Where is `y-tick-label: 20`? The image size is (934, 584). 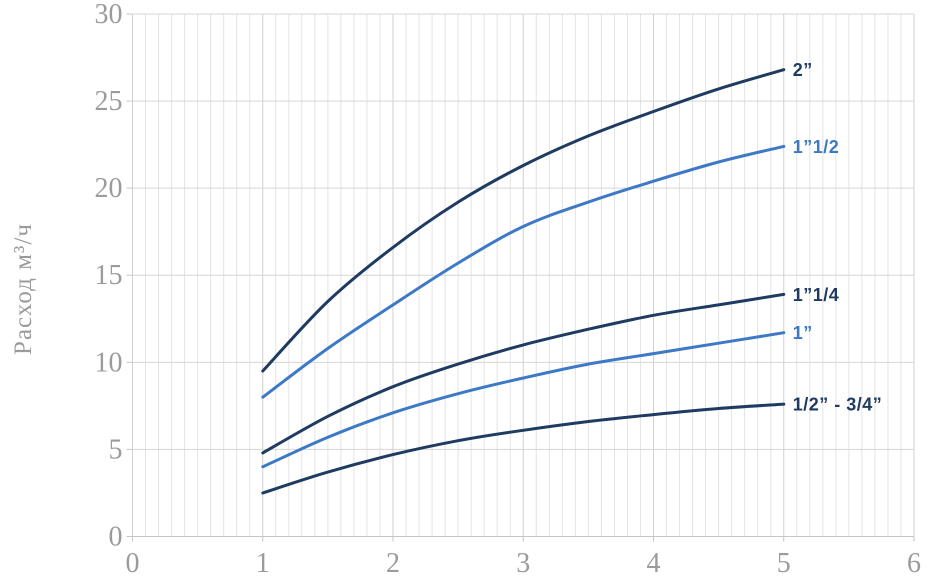 y-tick-label: 20 is located at coordinates (109, 188).